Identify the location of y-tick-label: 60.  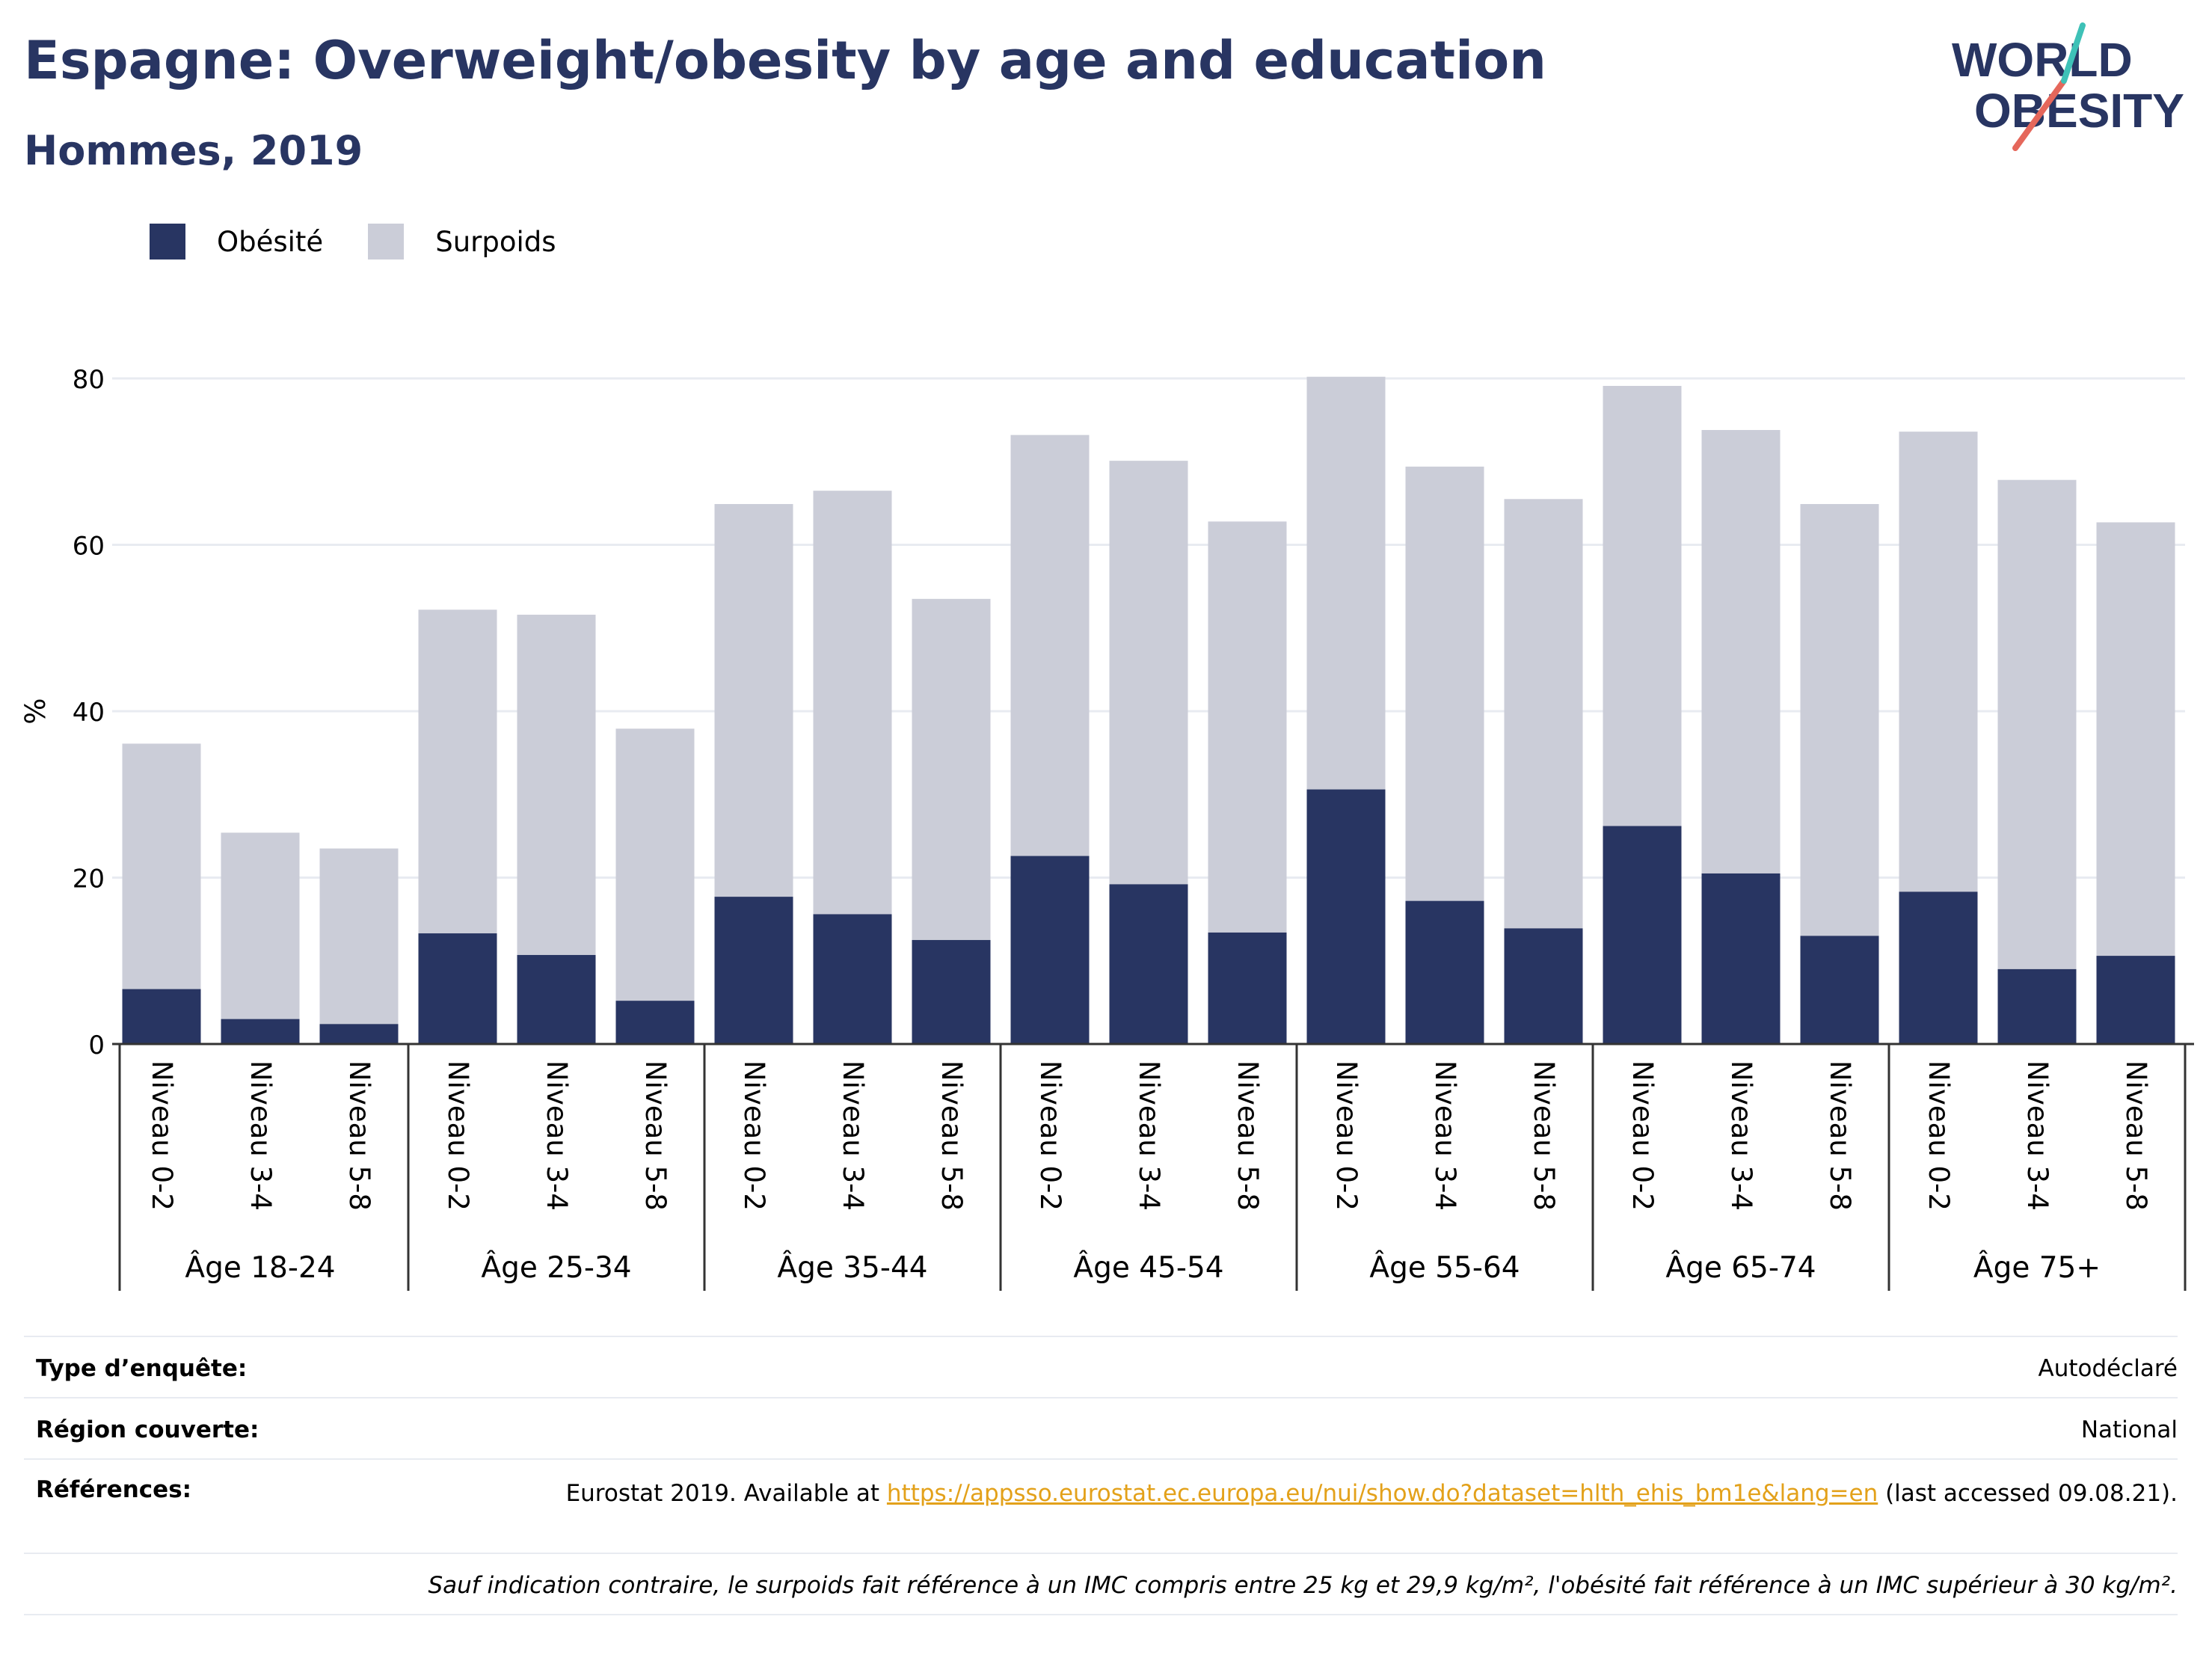
(89, 547).